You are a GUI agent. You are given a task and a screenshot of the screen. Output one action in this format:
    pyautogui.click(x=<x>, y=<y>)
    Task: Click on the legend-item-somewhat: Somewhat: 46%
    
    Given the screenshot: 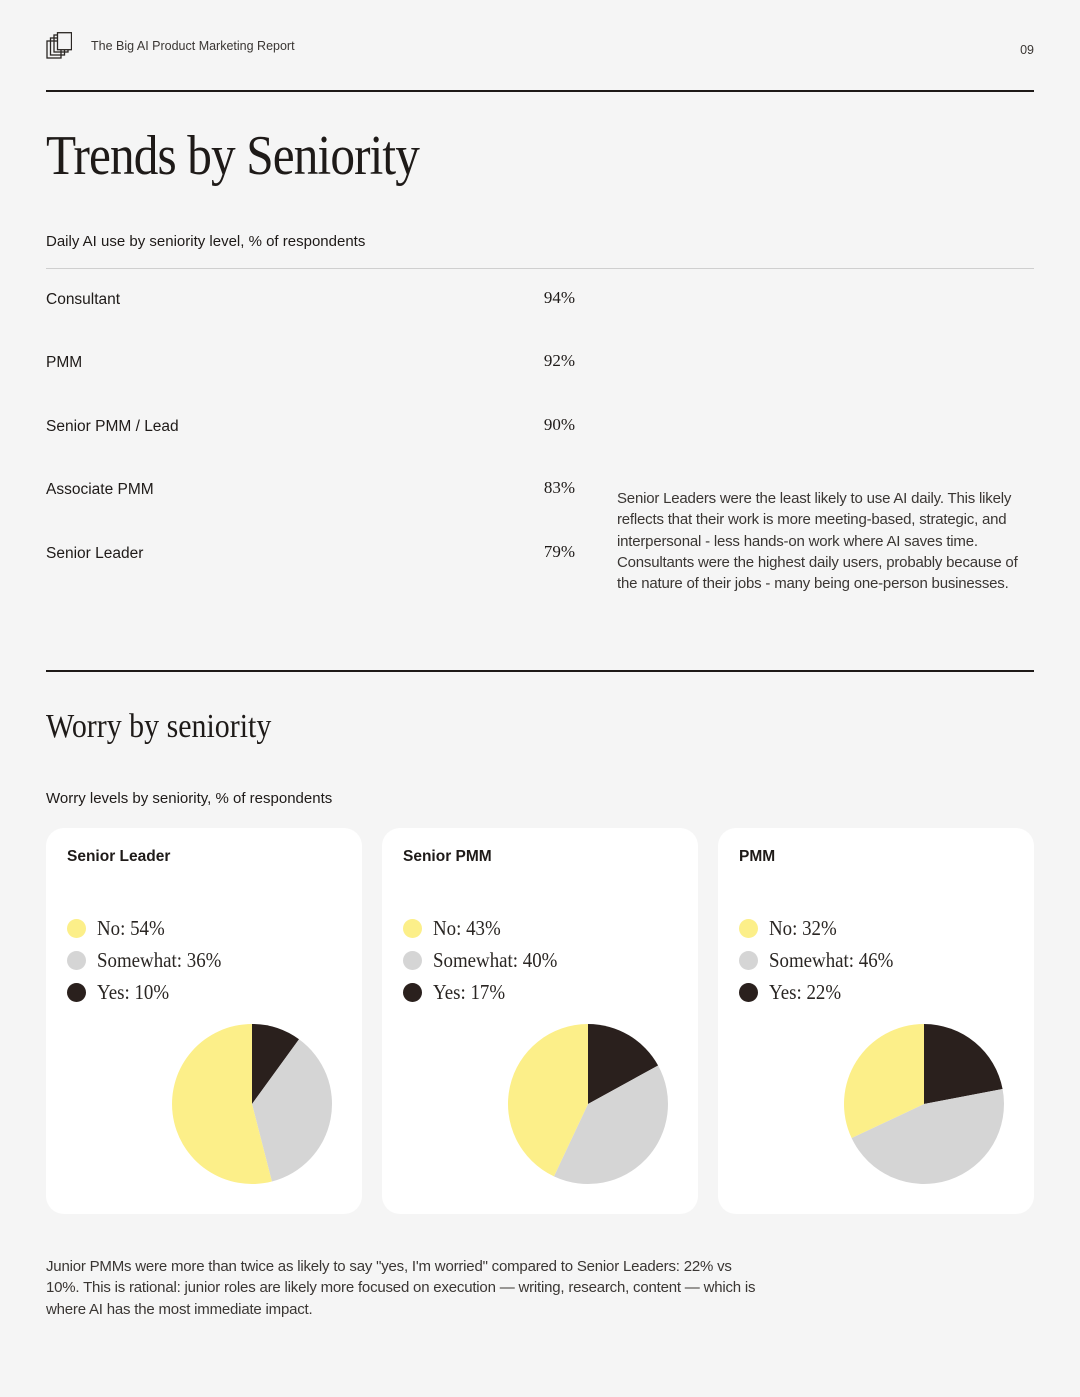 What is the action you would take?
    pyautogui.click(x=823, y=960)
    